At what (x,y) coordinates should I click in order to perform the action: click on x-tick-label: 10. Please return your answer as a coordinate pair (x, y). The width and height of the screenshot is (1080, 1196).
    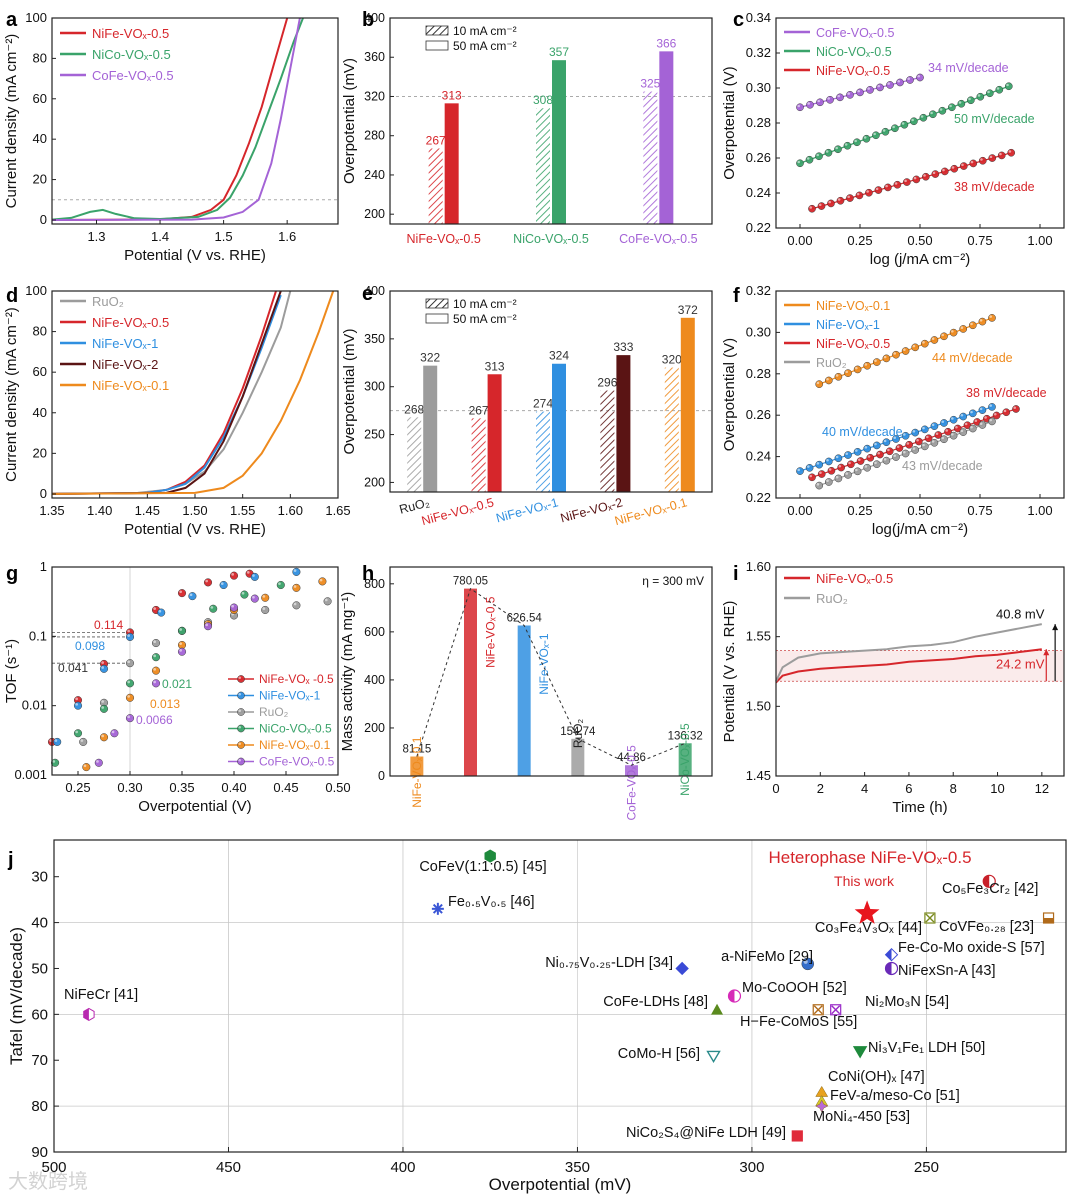
    Looking at the image, I should click on (997, 788).